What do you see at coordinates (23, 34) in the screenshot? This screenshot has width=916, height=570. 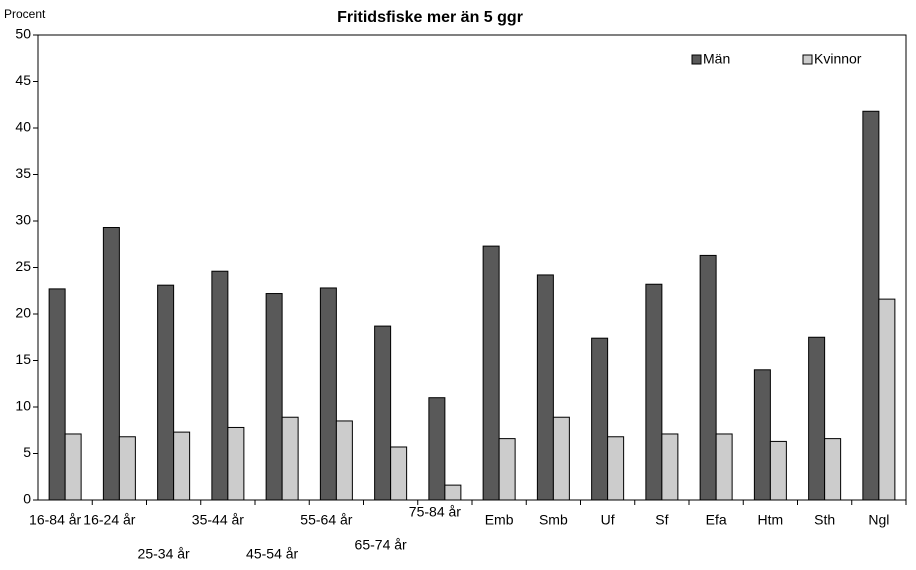 I see `y-tick-label: 50` at bounding box center [23, 34].